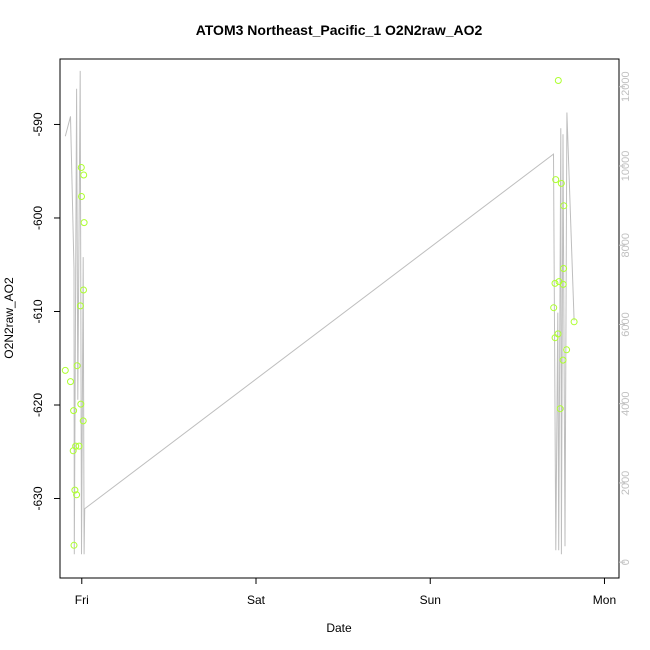 The height and width of the screenshot is (650, 650). I want to click on x-tick-label: Mon, so click(604, 600).